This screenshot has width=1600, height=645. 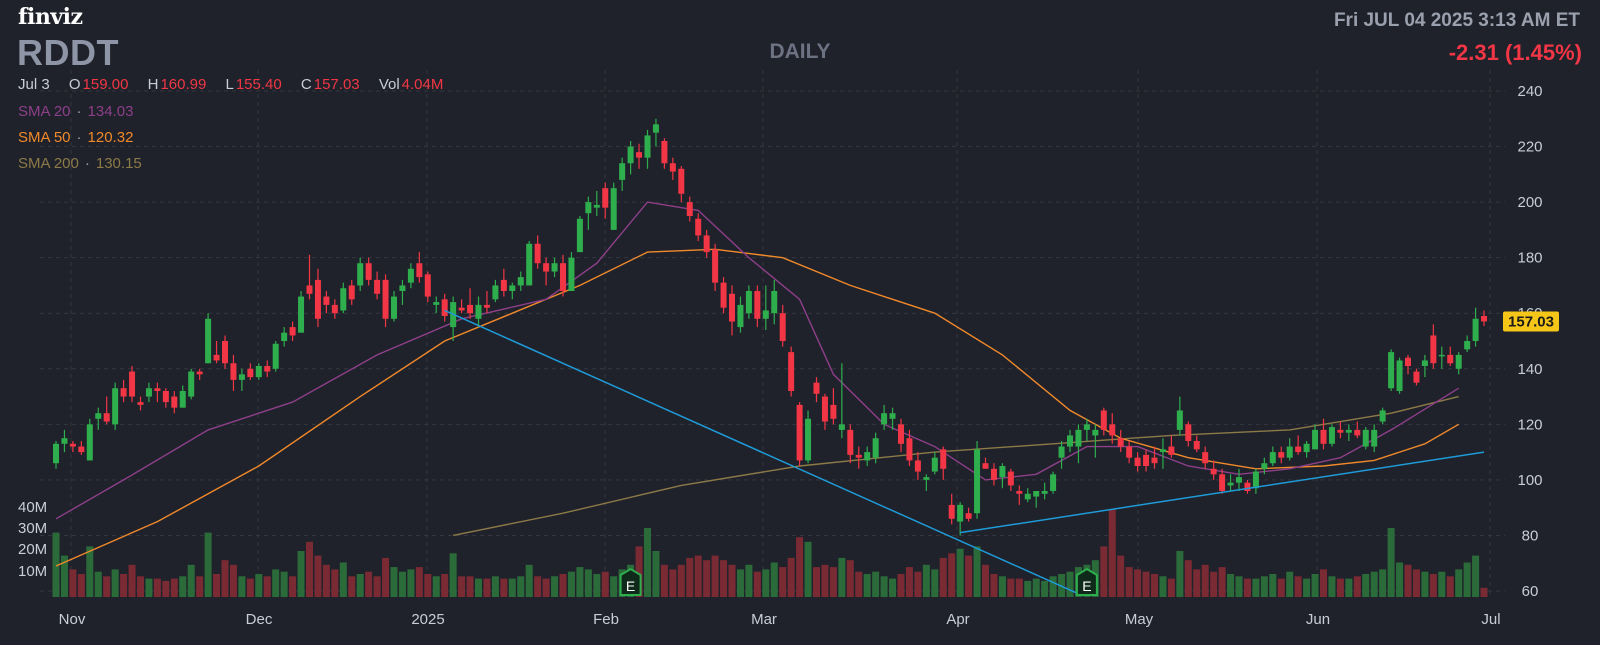 What do you see at coordinates (50, 17) in the screenshot?
I see `finviz-logo: finviz` at bounding box center [50, 17].